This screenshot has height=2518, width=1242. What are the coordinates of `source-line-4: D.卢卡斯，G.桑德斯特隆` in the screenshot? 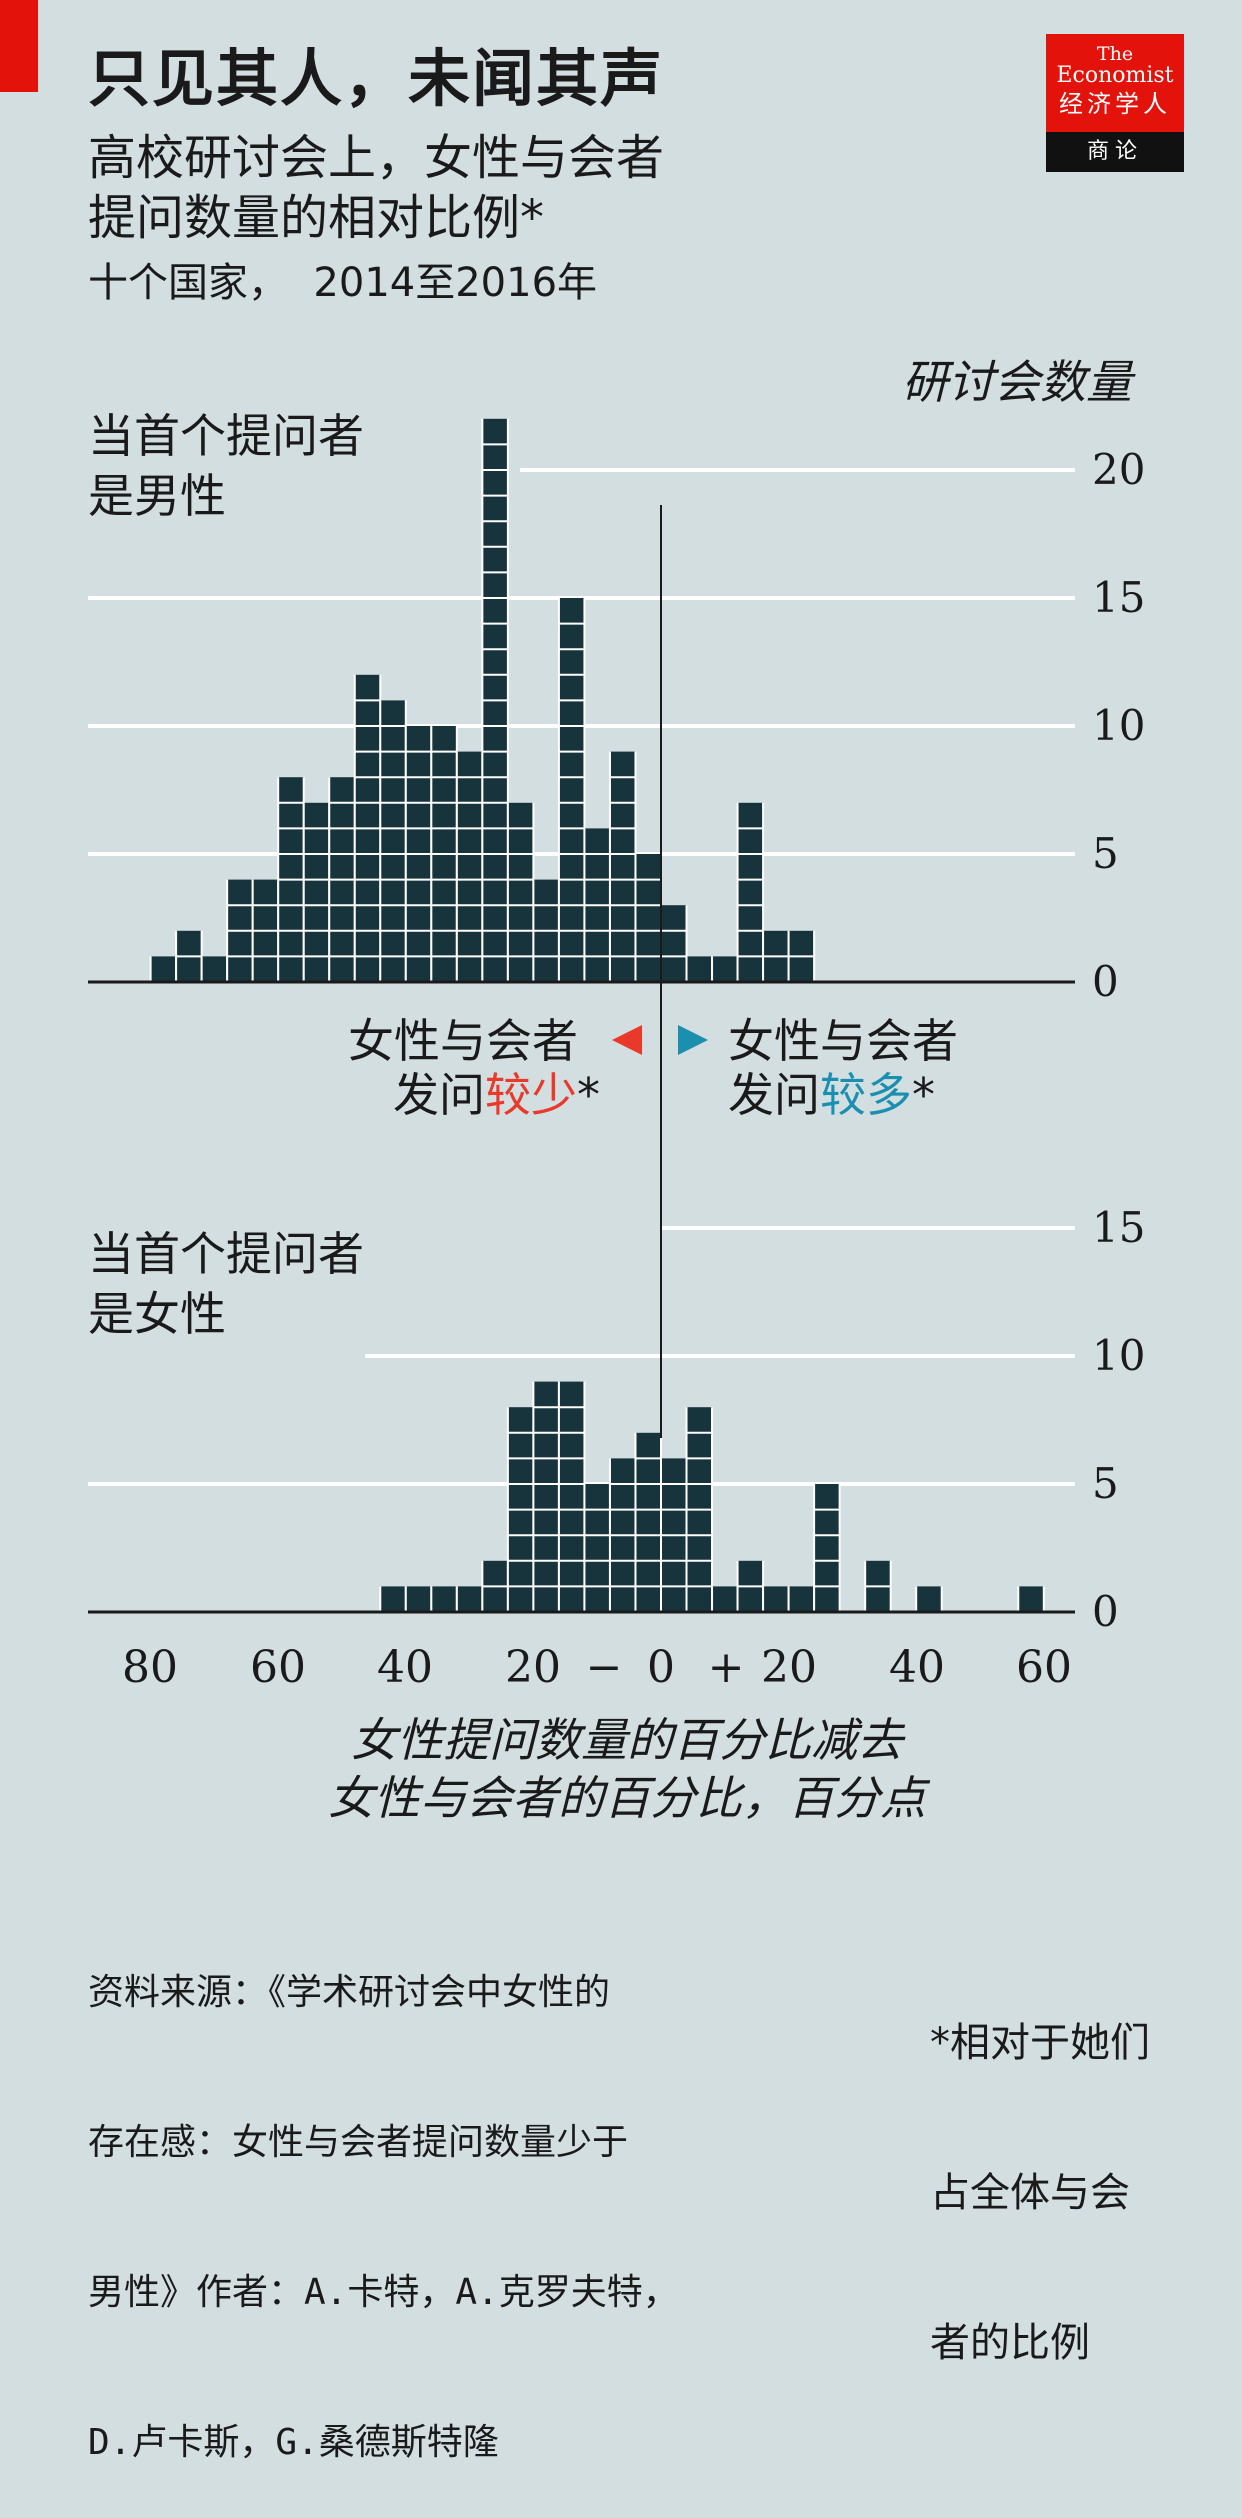 It's located at (293, 2442).